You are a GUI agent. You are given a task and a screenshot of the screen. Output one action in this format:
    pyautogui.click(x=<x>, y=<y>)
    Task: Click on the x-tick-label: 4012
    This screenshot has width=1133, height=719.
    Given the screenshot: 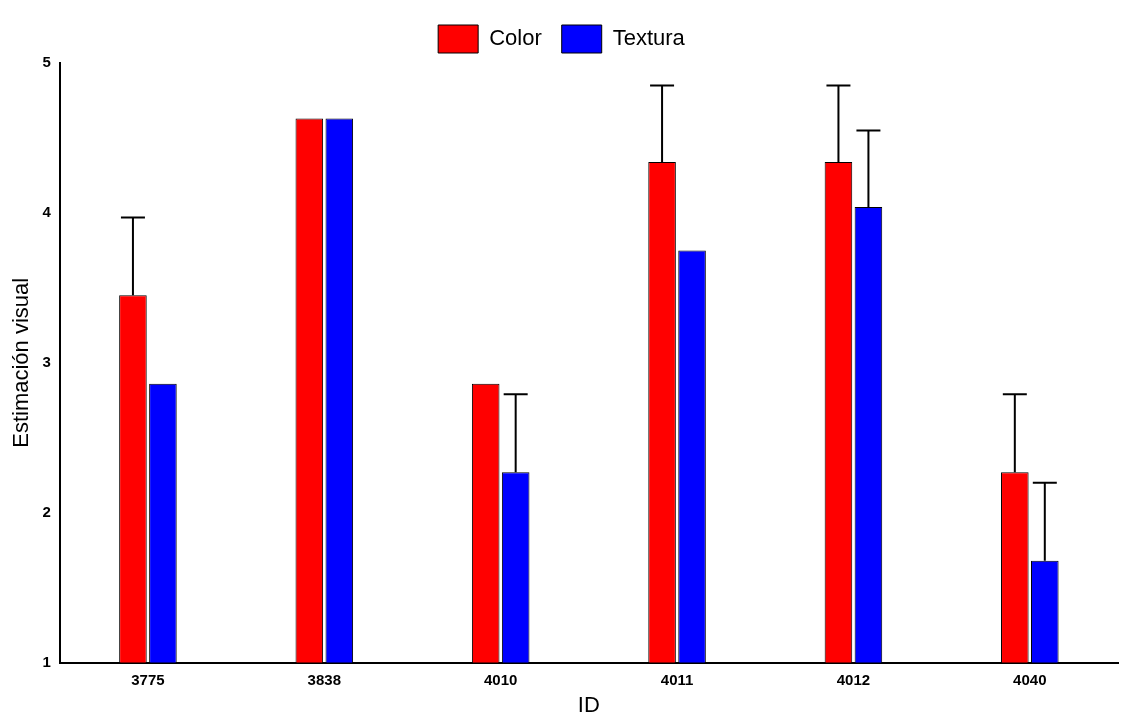 What is the action you would take?
    pyautogui.click(x=853, y=679)
    